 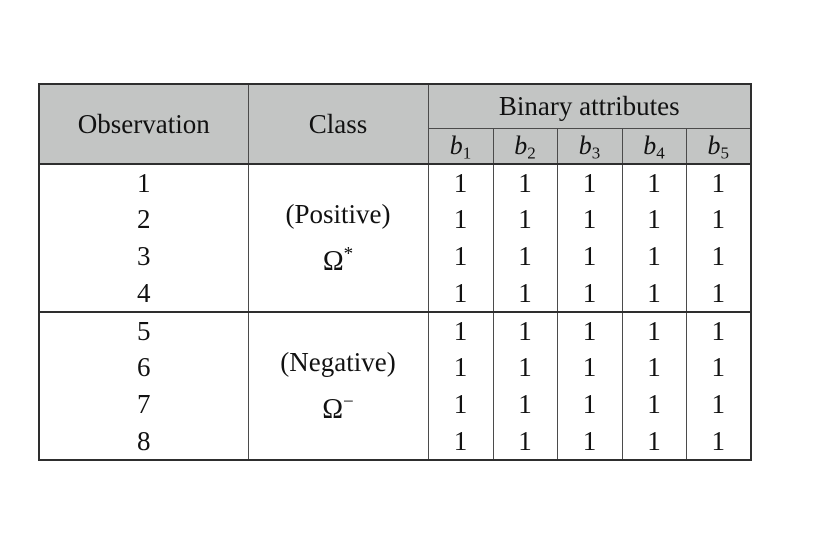 What do you see at coordinates (143, 441) in the screenshot?
I see `observation-cell: 8` at bounding box center [143, 441].